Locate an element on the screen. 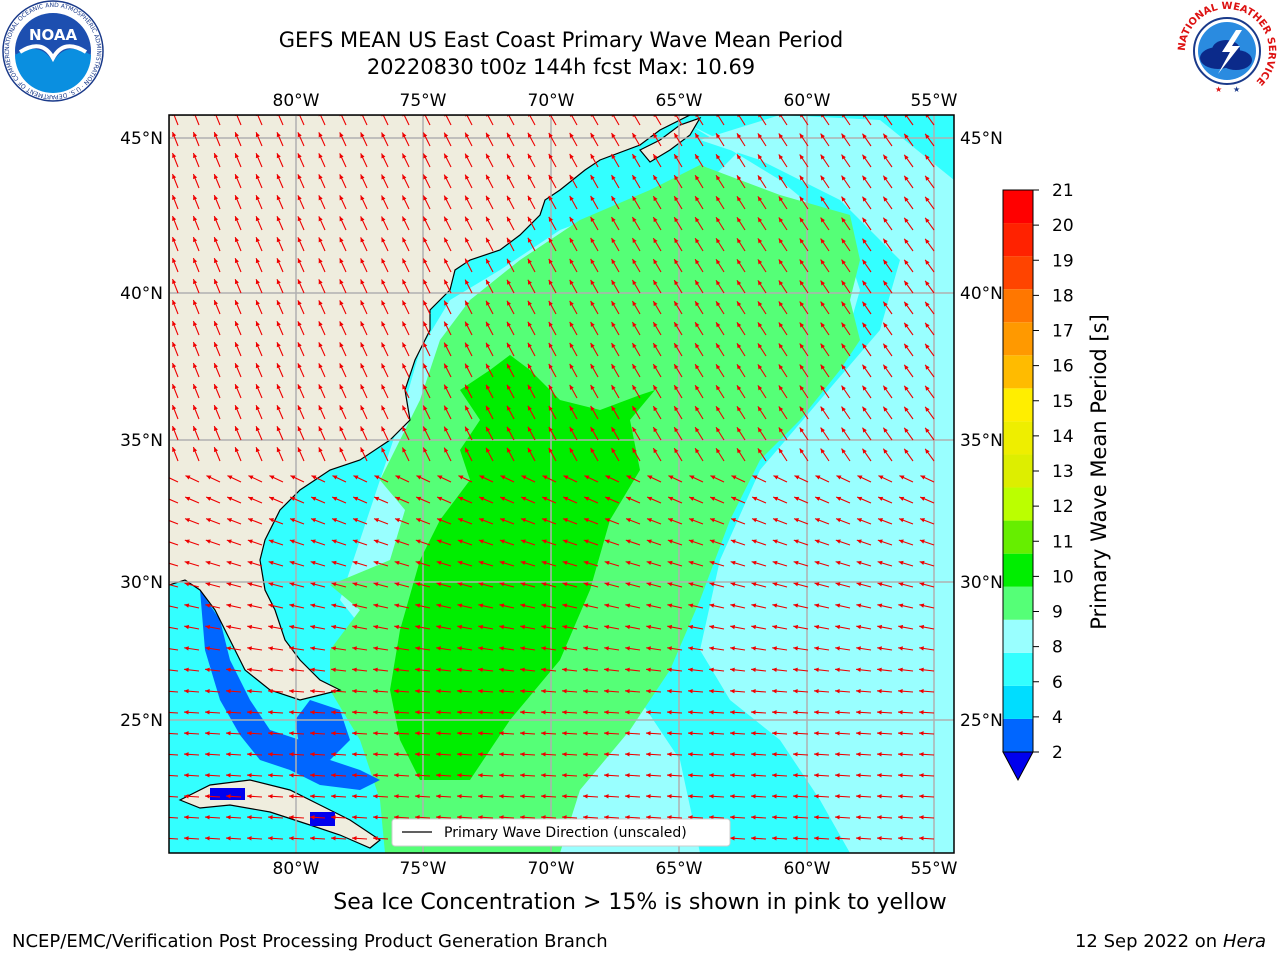 The width and height of the screenshot is (1280, 960). colorbar-tick-label: 8 is located at coordinates (1057, 648).